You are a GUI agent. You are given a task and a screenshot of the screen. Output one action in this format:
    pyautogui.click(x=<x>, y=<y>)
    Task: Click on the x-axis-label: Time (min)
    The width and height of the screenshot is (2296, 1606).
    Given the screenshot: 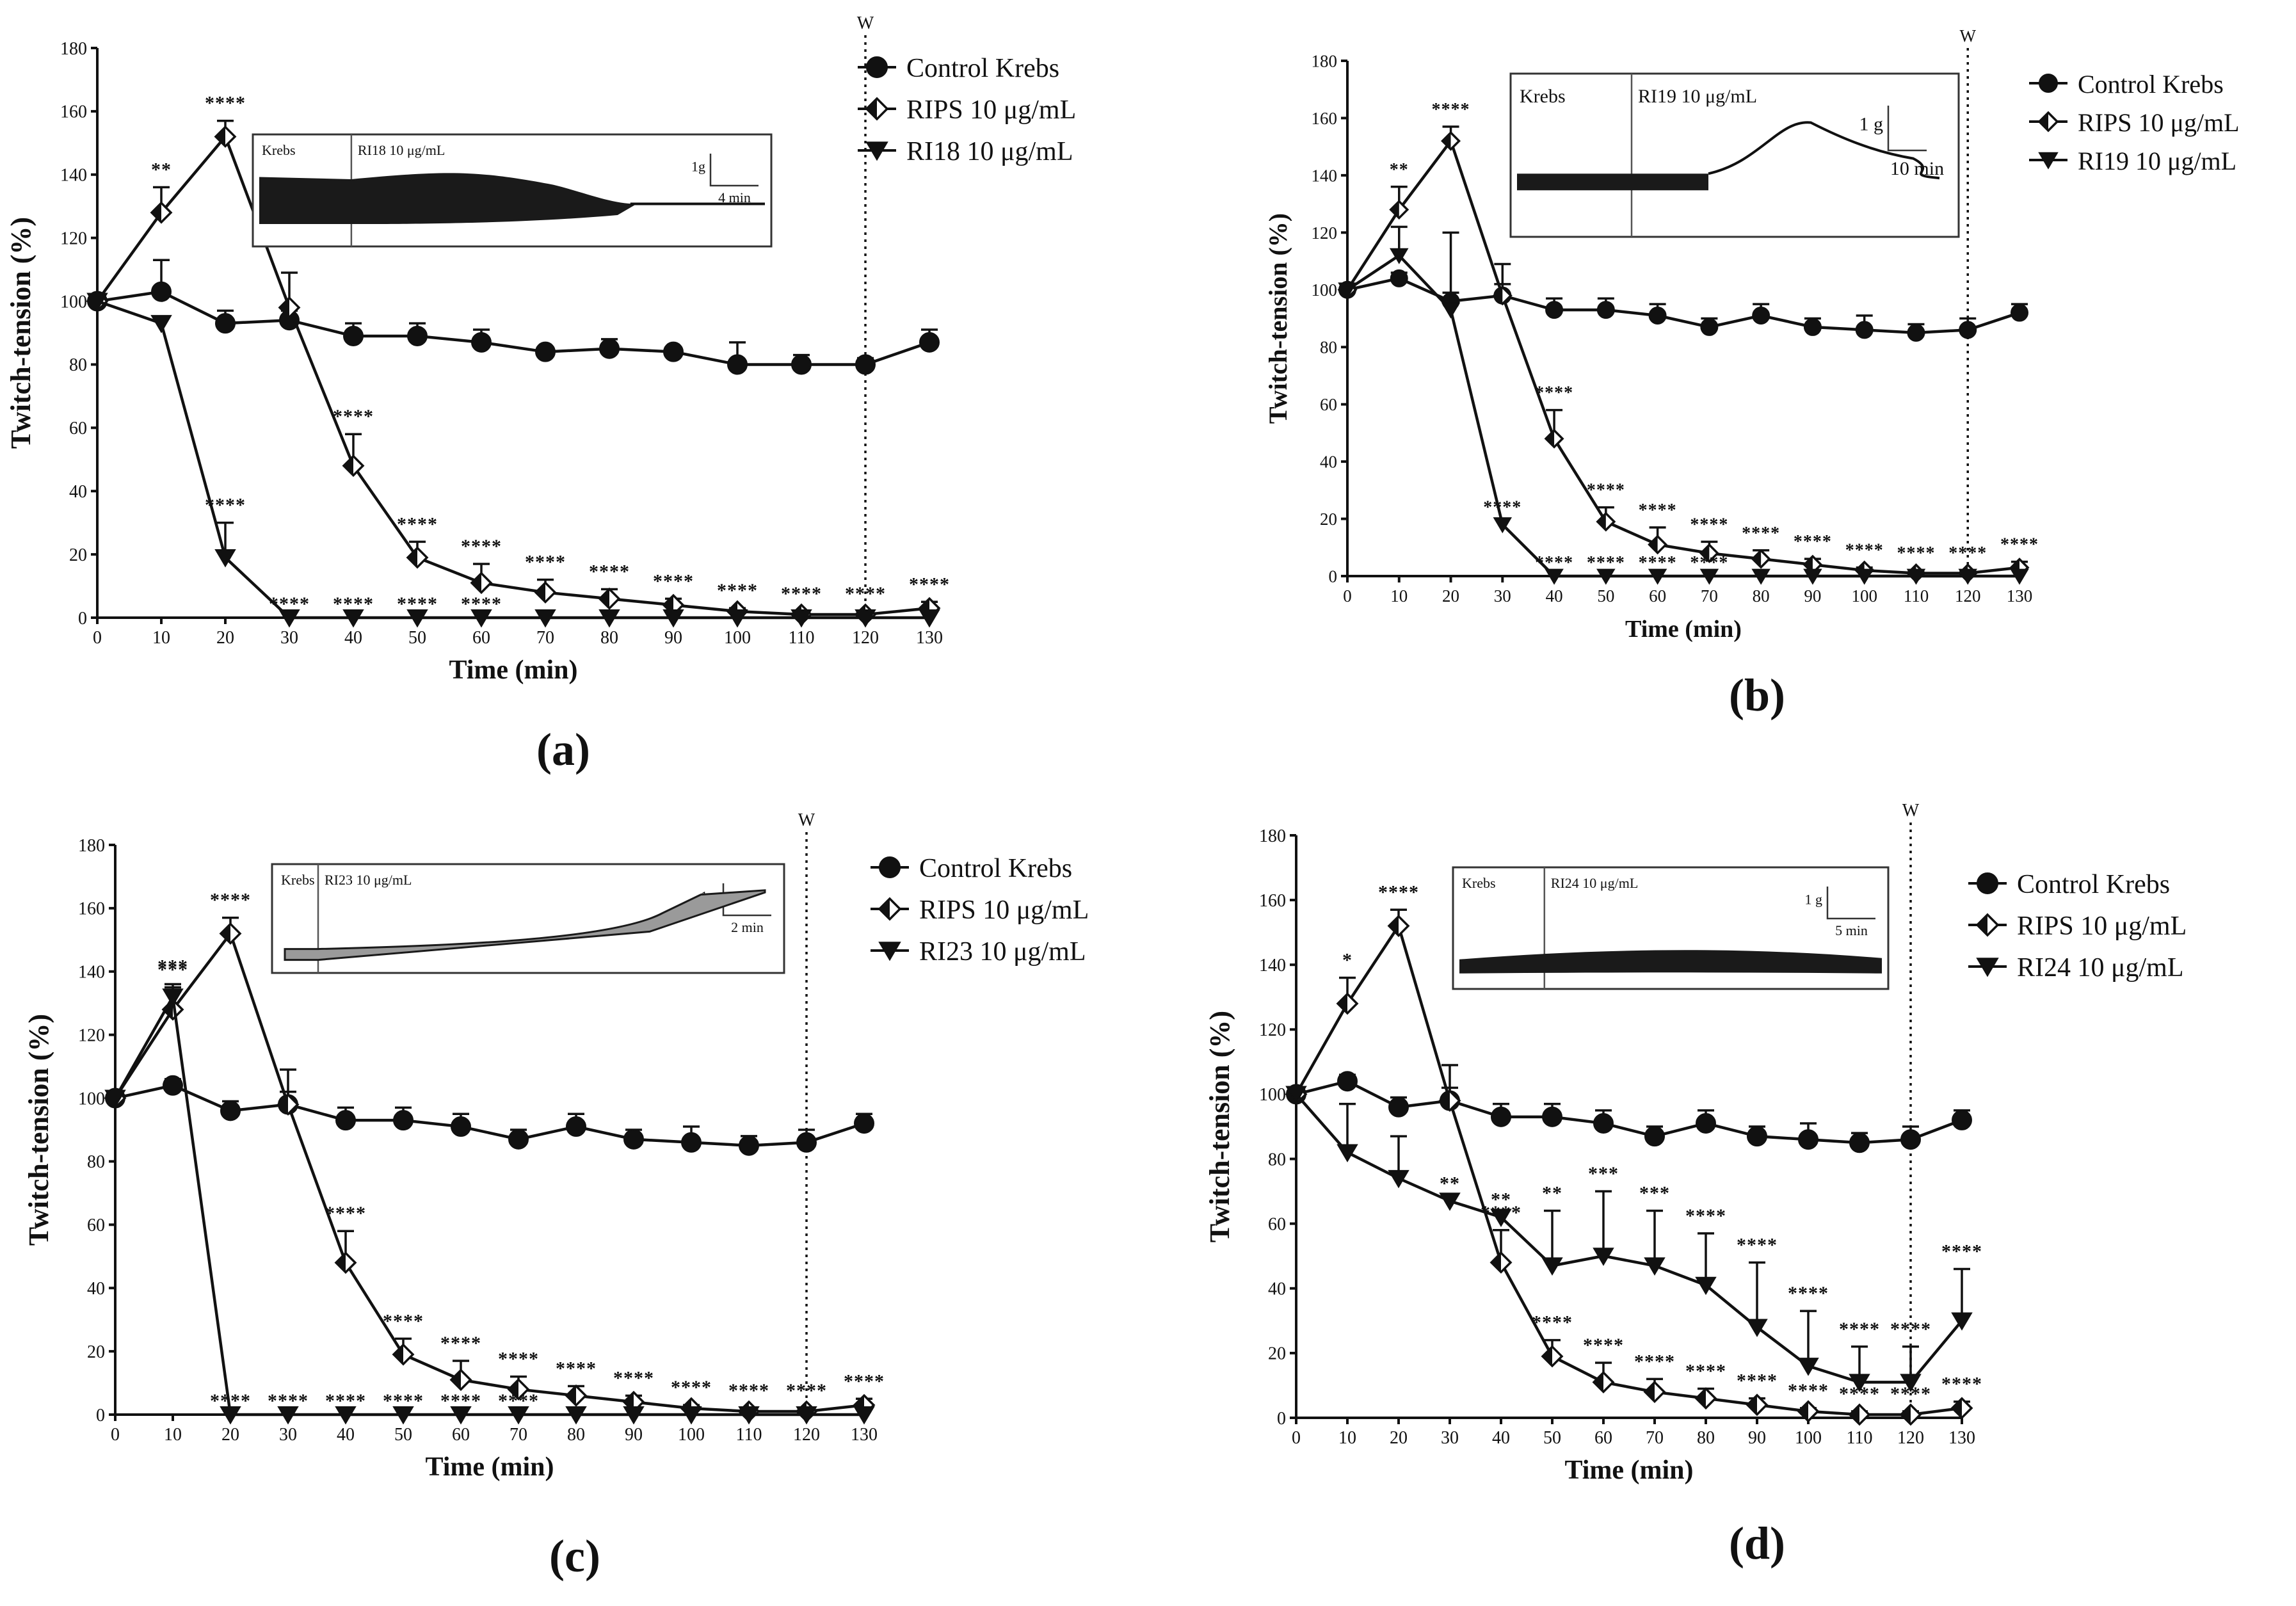 What is the action you would take?
    pyautogui.click(x=513, y=670)
    